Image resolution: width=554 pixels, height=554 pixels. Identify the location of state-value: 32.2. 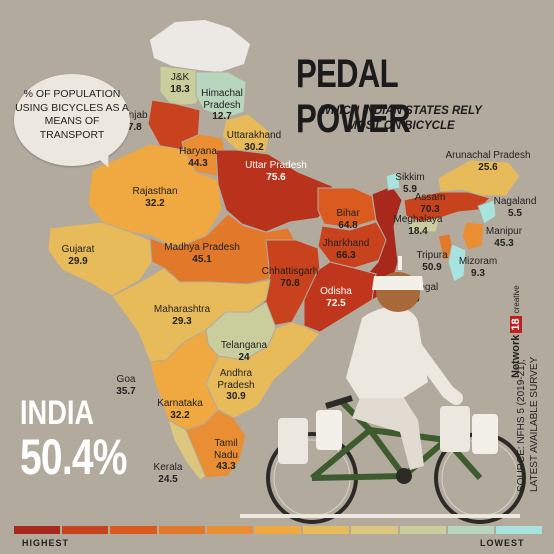
(155, 203).